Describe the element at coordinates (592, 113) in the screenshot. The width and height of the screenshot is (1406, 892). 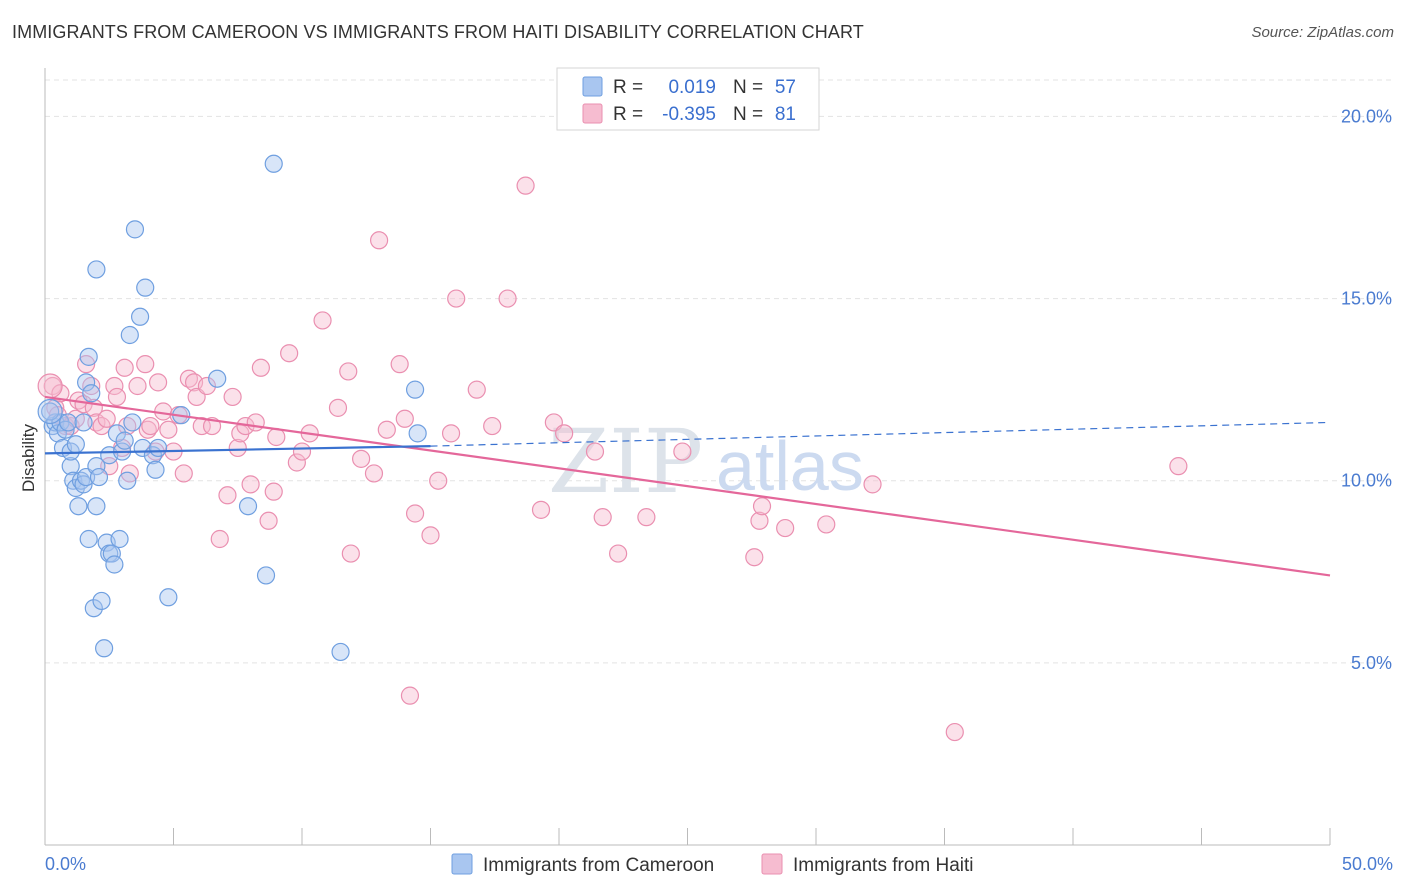
I see `legend-swatch-haiti` at that location.